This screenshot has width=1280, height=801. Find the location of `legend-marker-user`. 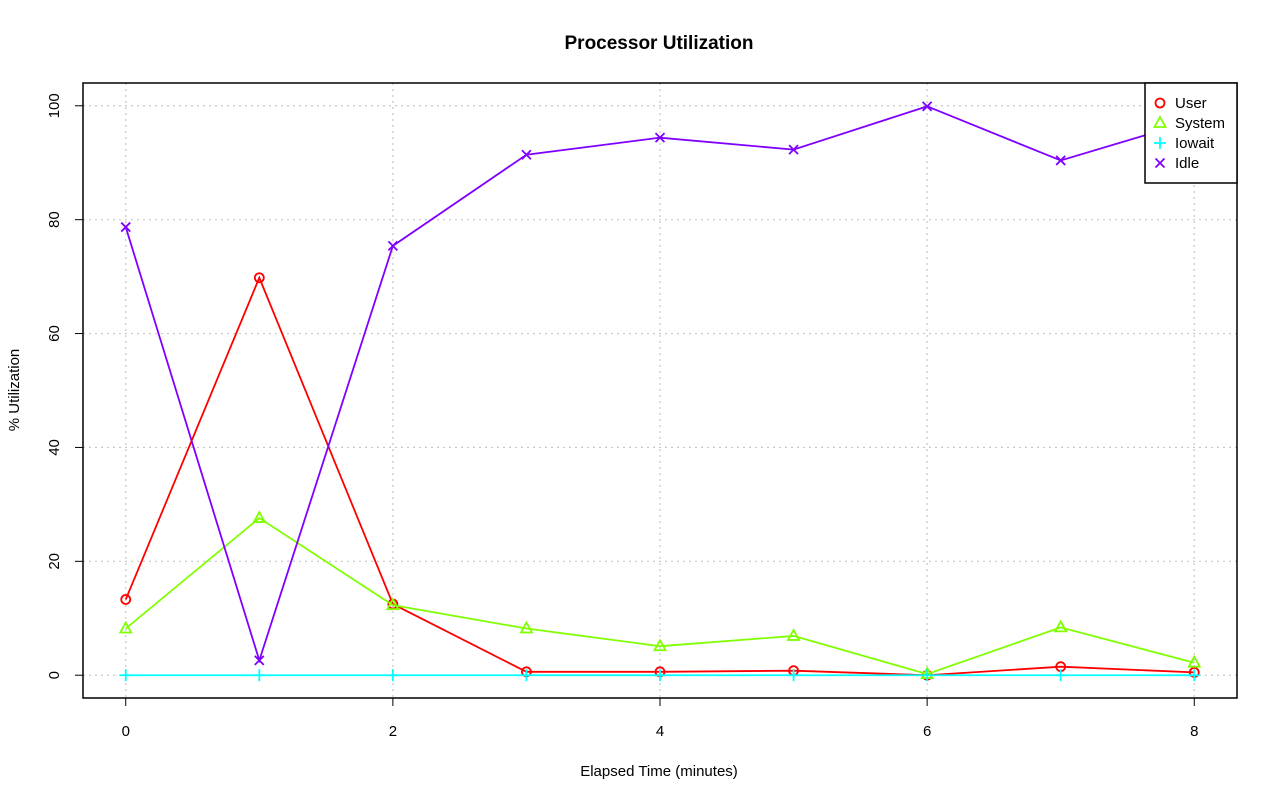

legend-marker-user is located at coordinates (1160, 103).